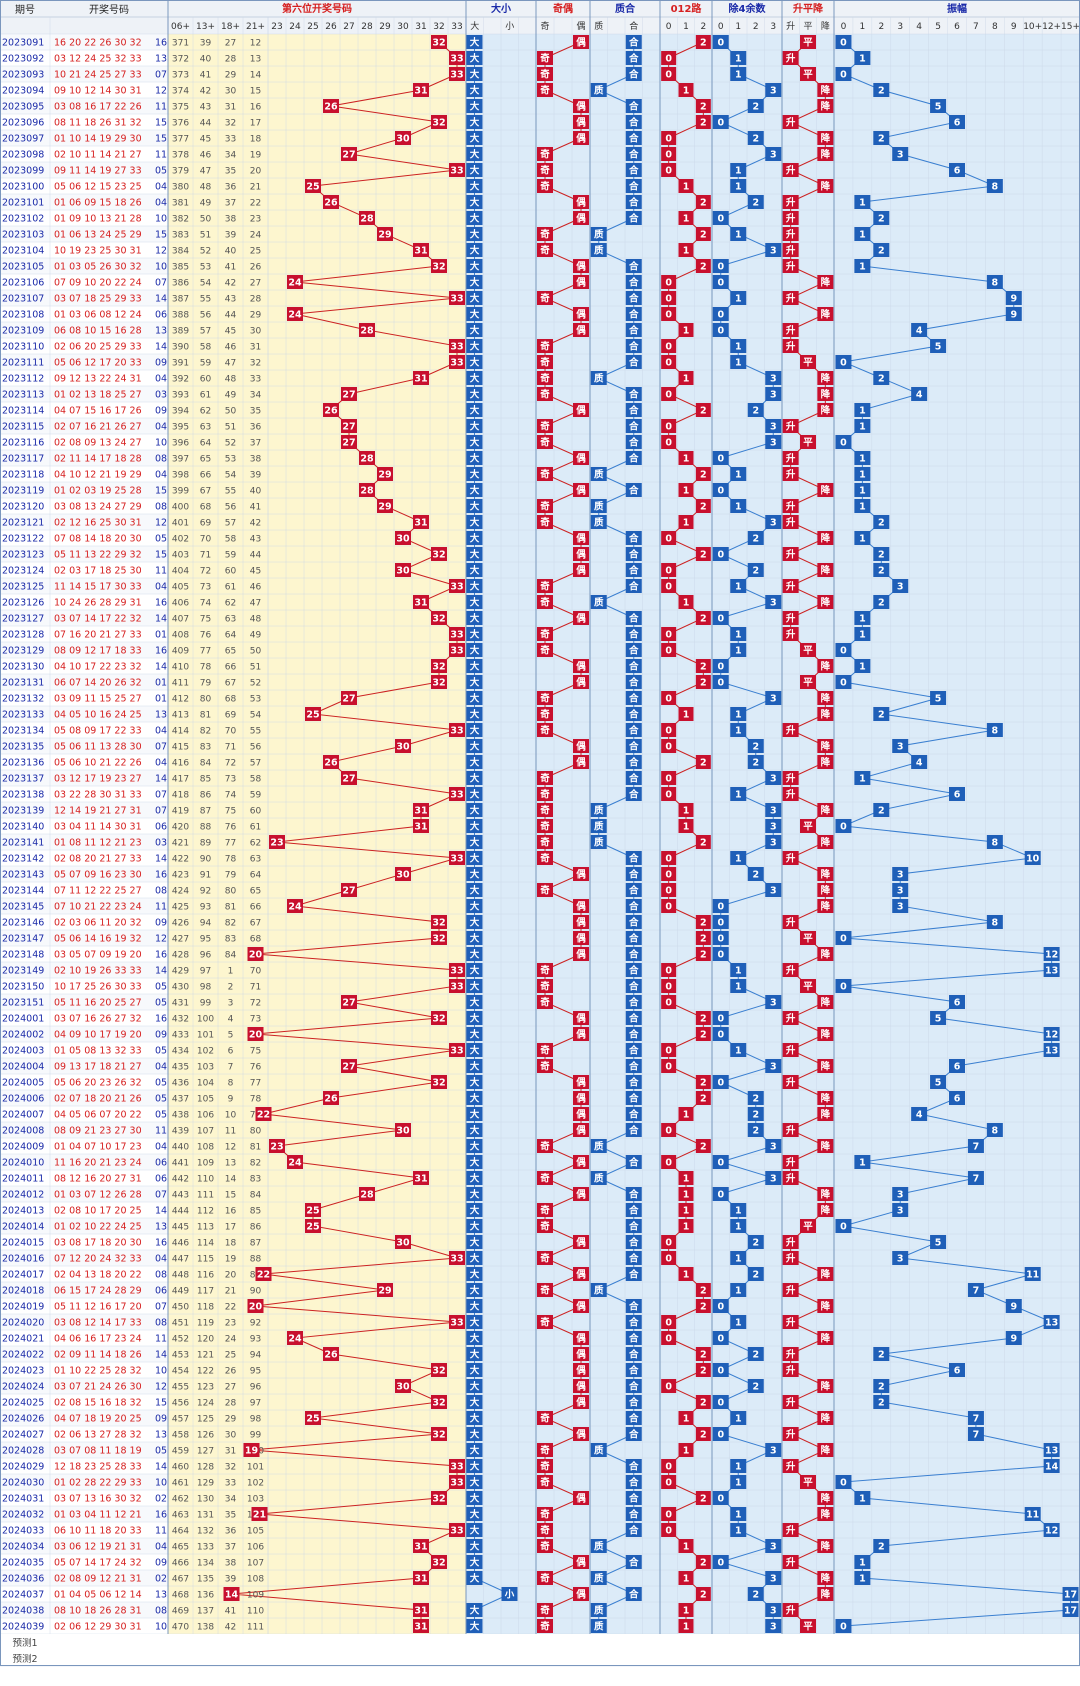 Image resolution: width=1080 pixels, height=1686 pixels. I want to click on stat-cell: 378, so click(180, 156).